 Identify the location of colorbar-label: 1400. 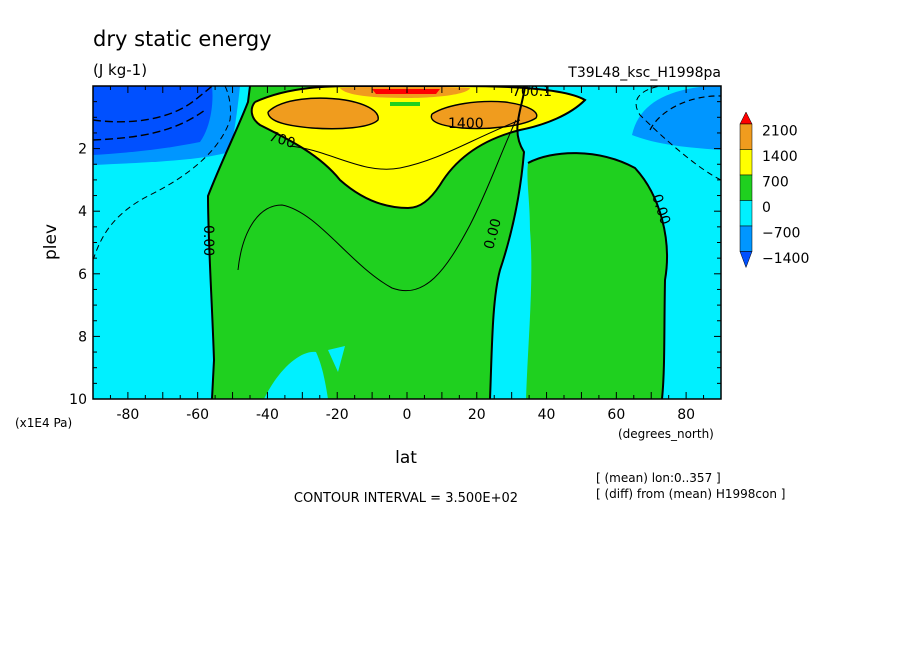
(780, 157).